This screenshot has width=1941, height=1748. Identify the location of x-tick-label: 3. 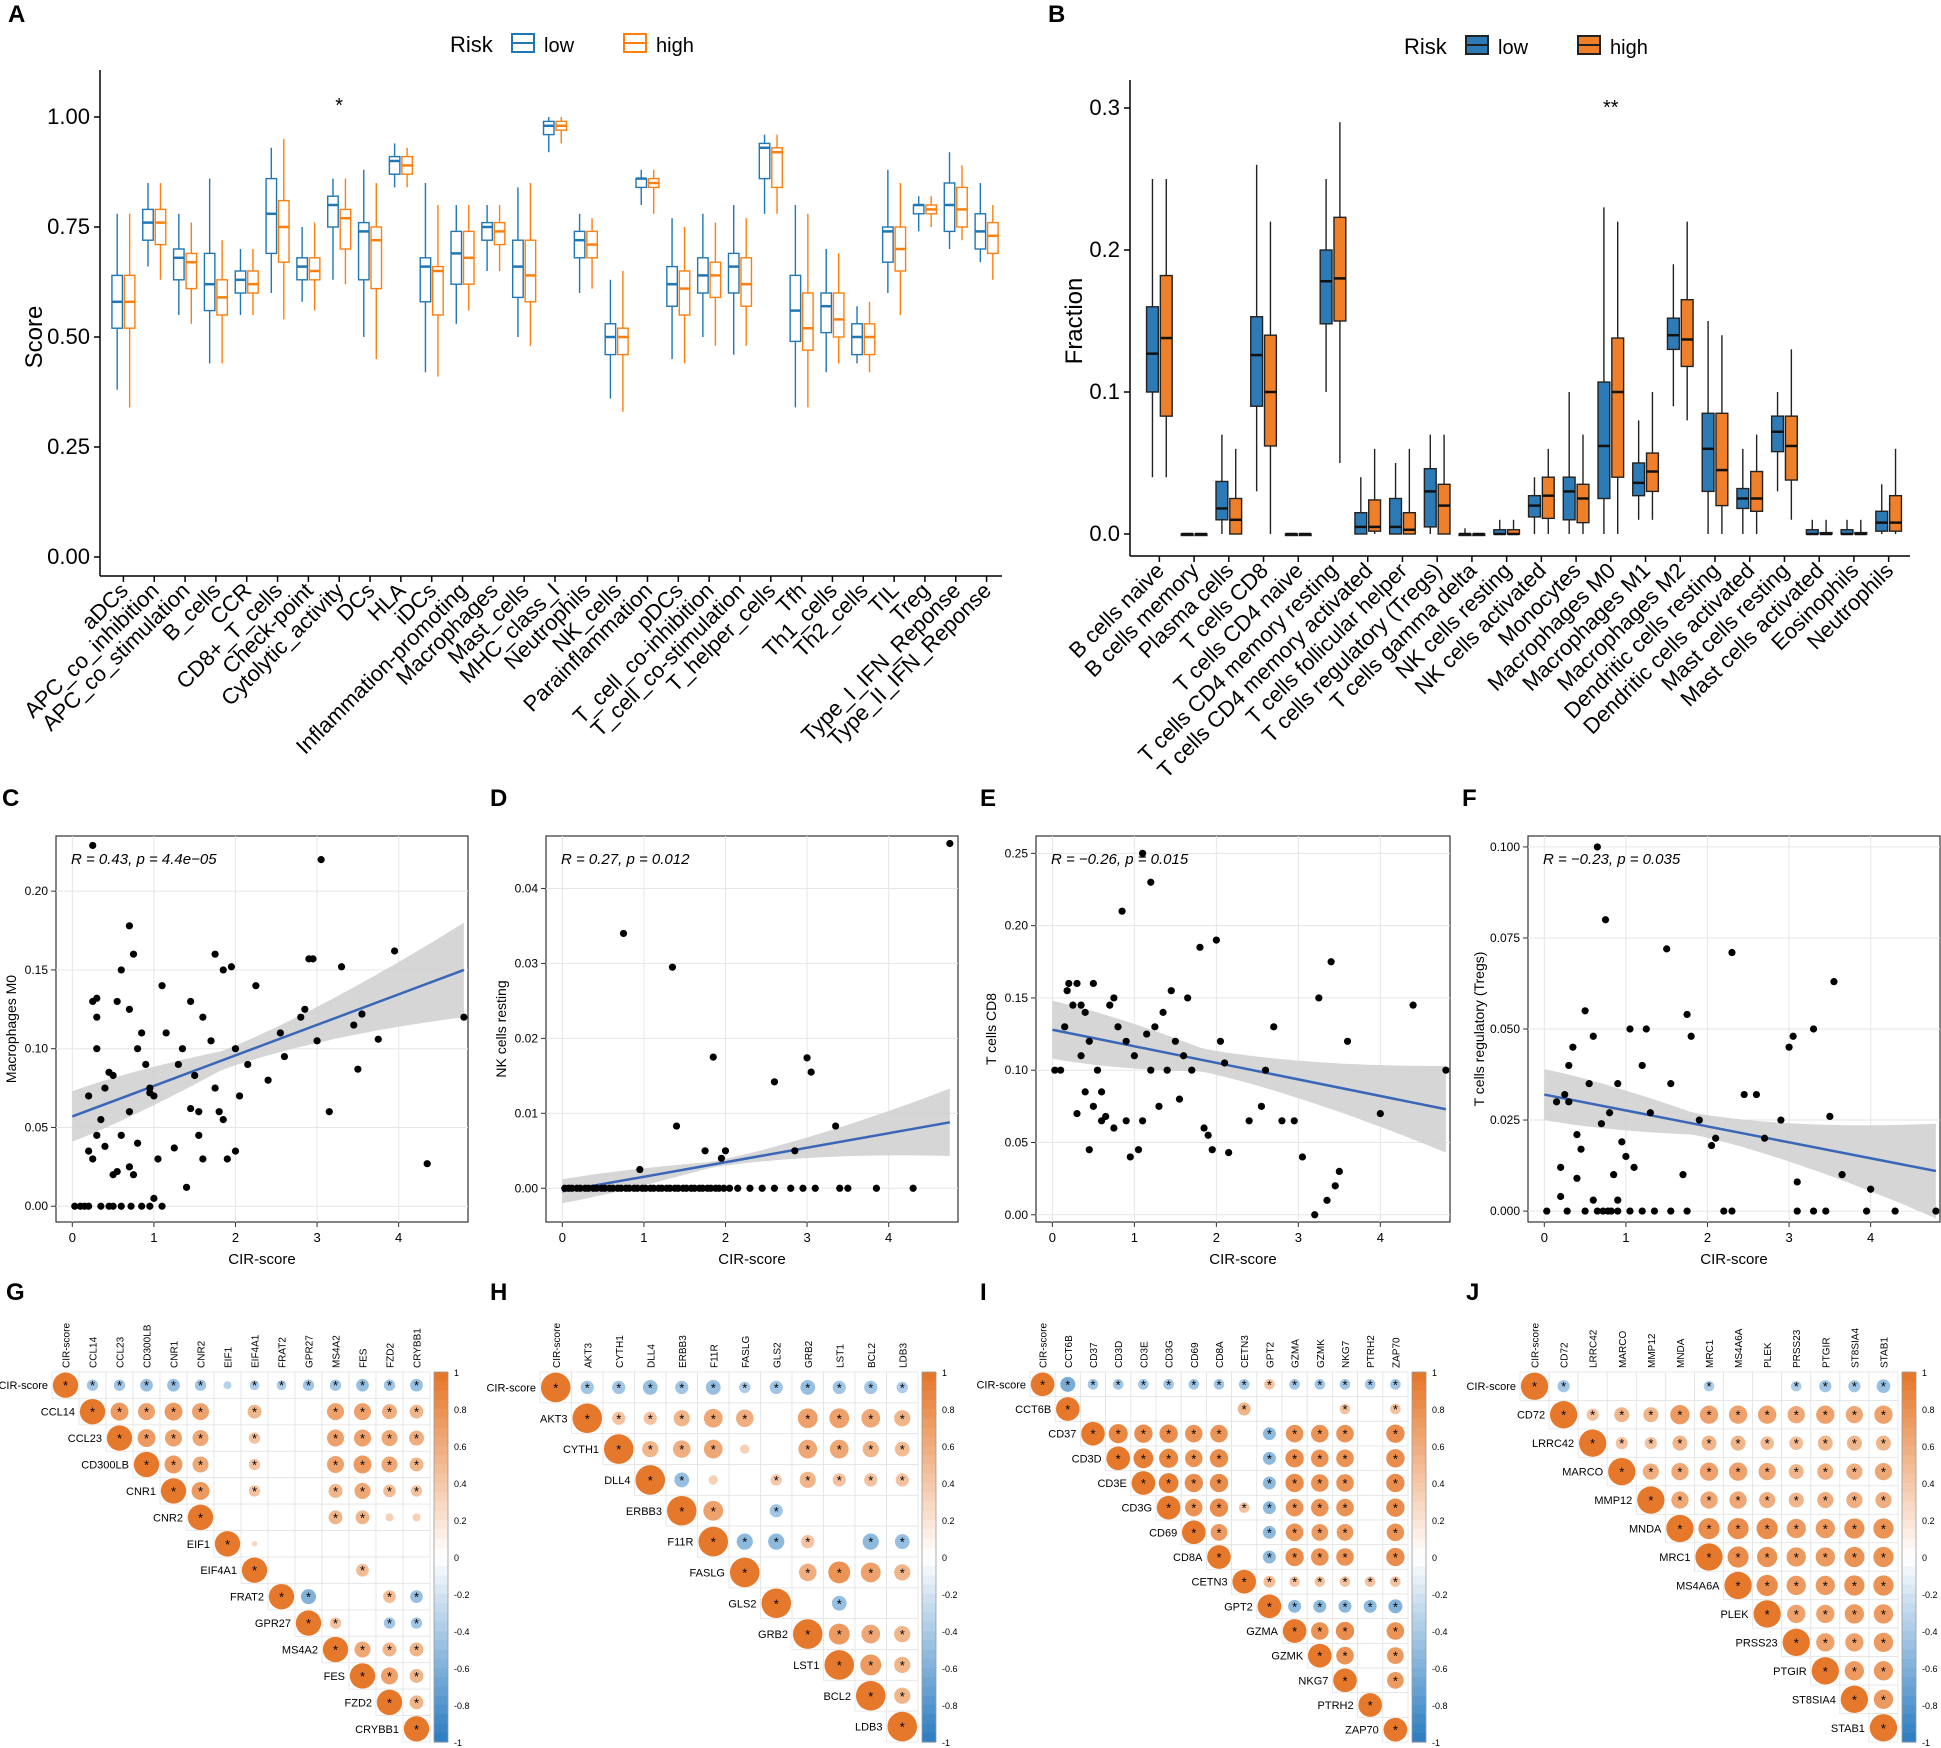
(806, 1237).